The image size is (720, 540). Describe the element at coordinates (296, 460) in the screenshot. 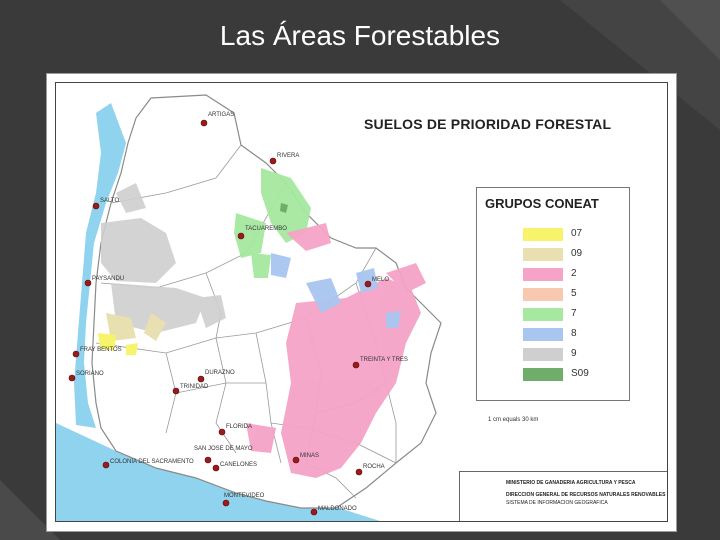

I see `city-marker-minas` at that location.